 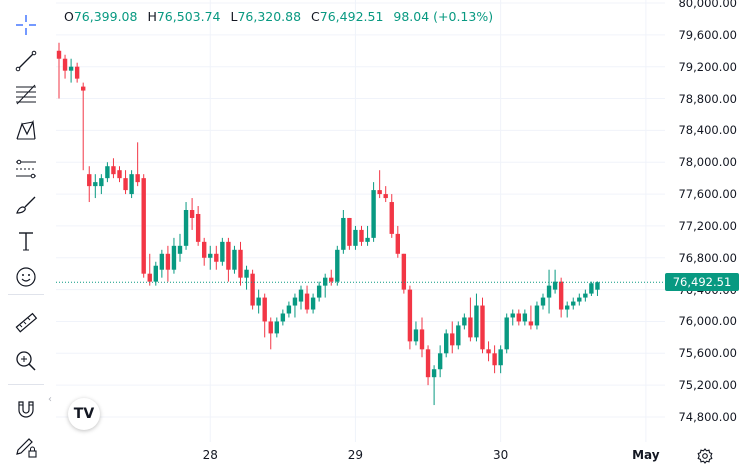 What do you see at coordinates (501, 455) in the screenshot?
I see `time-tick-label: 30` at bounding box center [501, 455].